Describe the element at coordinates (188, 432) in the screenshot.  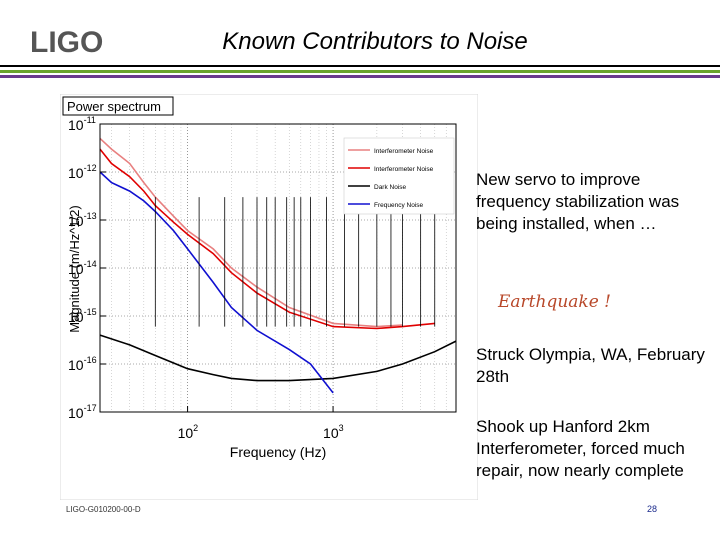
I see `x-tick-label: 10²` at that location.